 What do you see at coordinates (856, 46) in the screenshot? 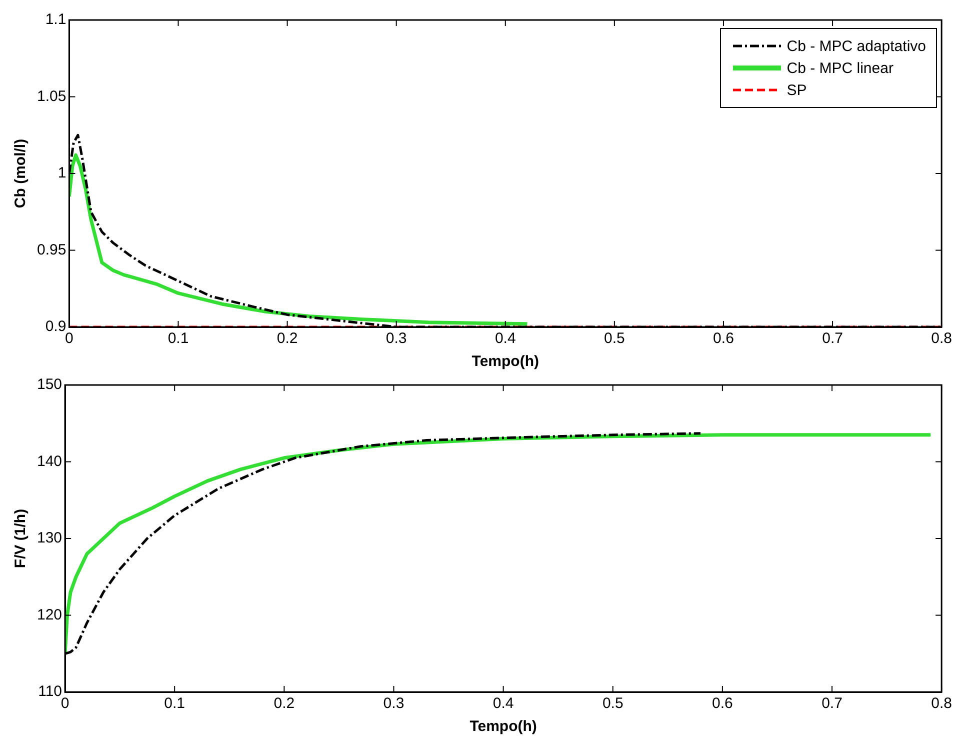
I see `legend-label: Cb - MPC adaptativo` at bounding box center [856, 46].